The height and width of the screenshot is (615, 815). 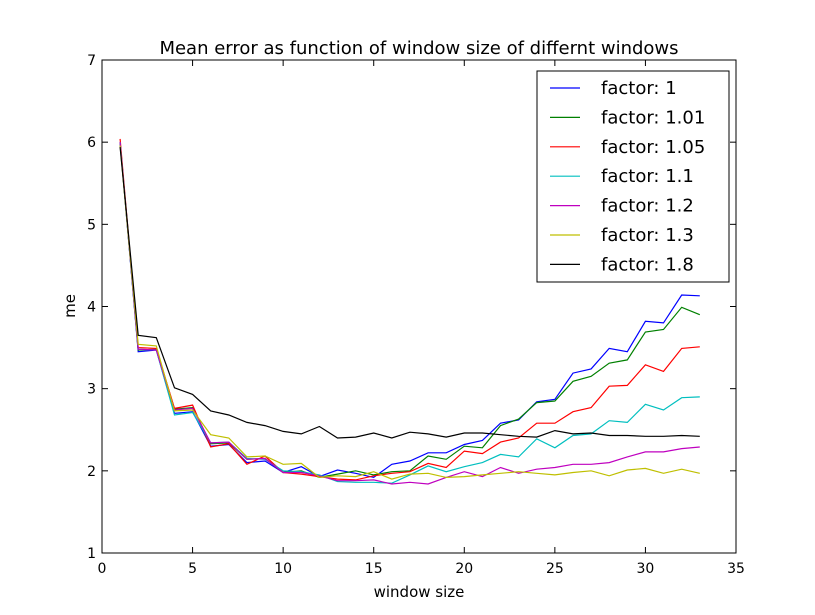 What do you see at coordinates (647, 264) in the screenshot?
I see `legend-label-7: factor: 1.8` at bounding box center [647, 264].